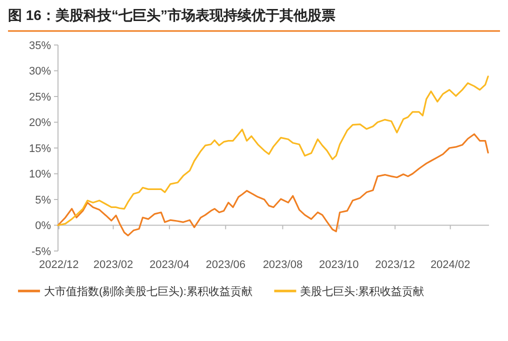 Image resolution: width=508 pixels, height=341 pixels. What do you see at coordinates (339, 265) in the screenshot?
I see `x-tick-label: 2023/10` at bounding box center [339, 265].